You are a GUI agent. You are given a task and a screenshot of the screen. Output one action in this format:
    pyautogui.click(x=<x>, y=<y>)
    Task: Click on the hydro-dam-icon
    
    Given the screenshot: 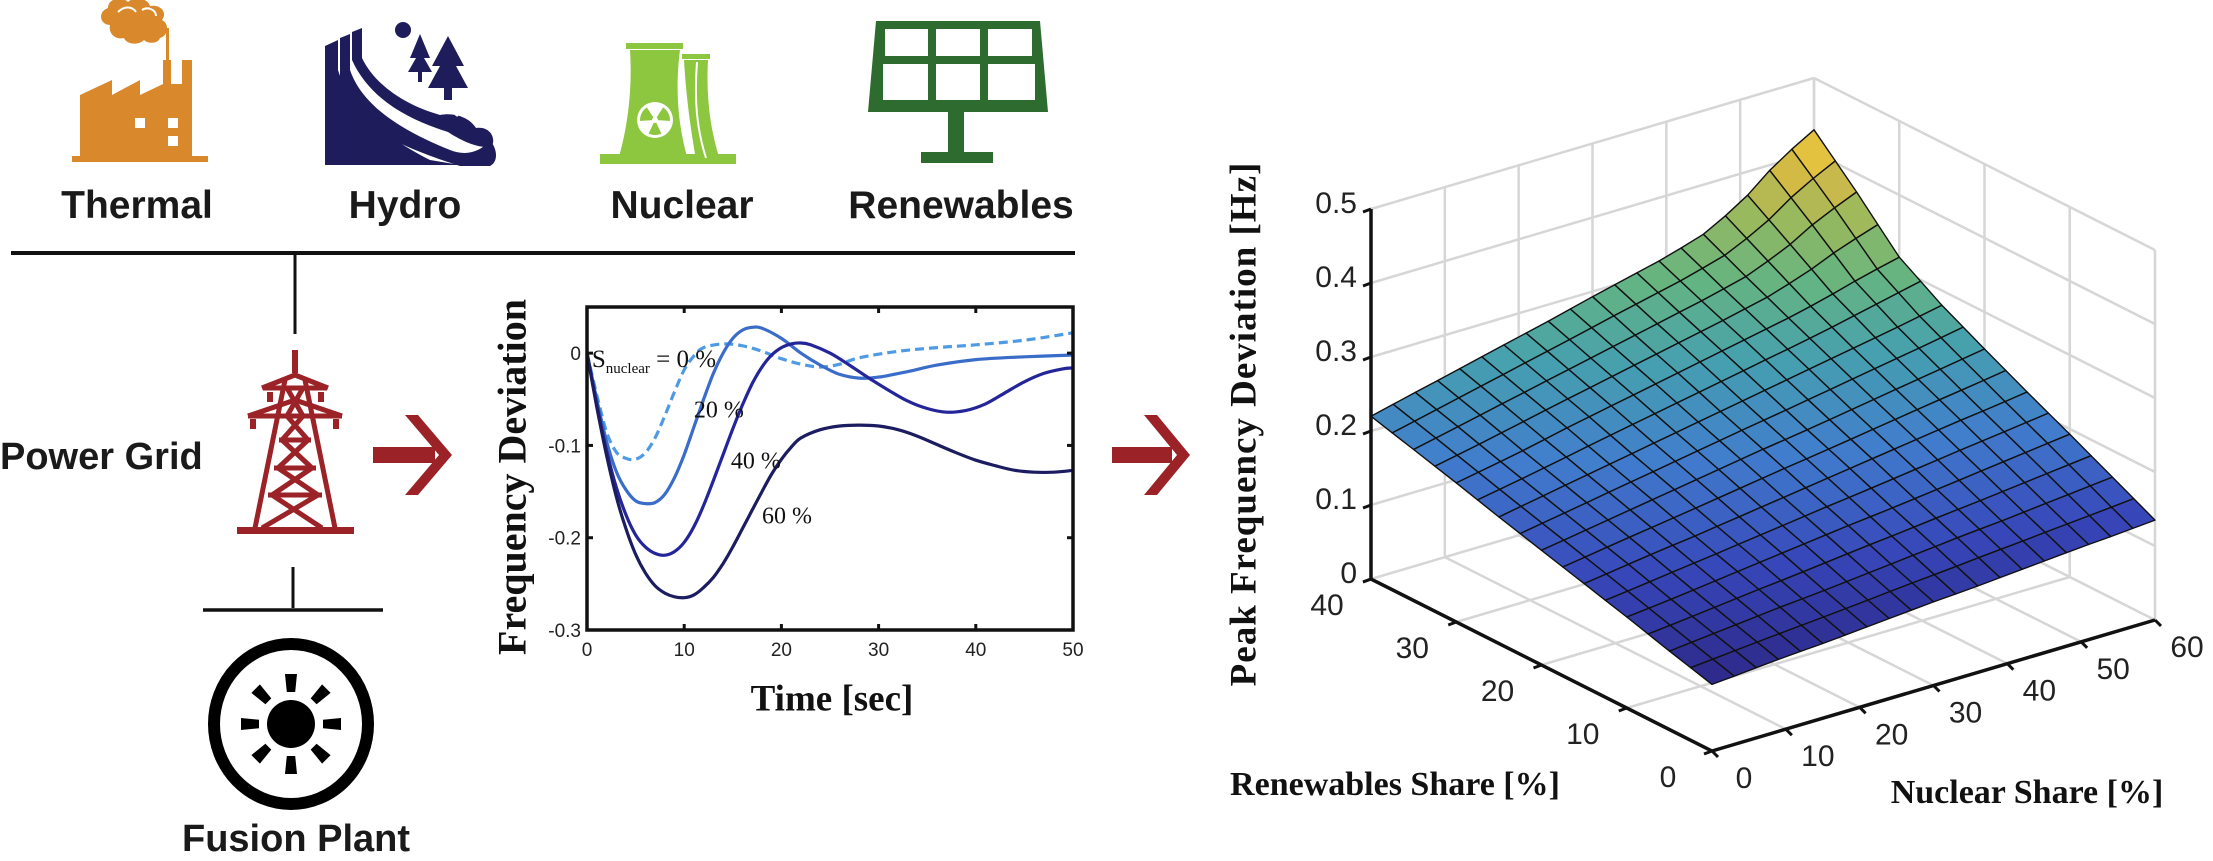 What is the action you would take?
    pyautogui.click(x=411, y=94)
    